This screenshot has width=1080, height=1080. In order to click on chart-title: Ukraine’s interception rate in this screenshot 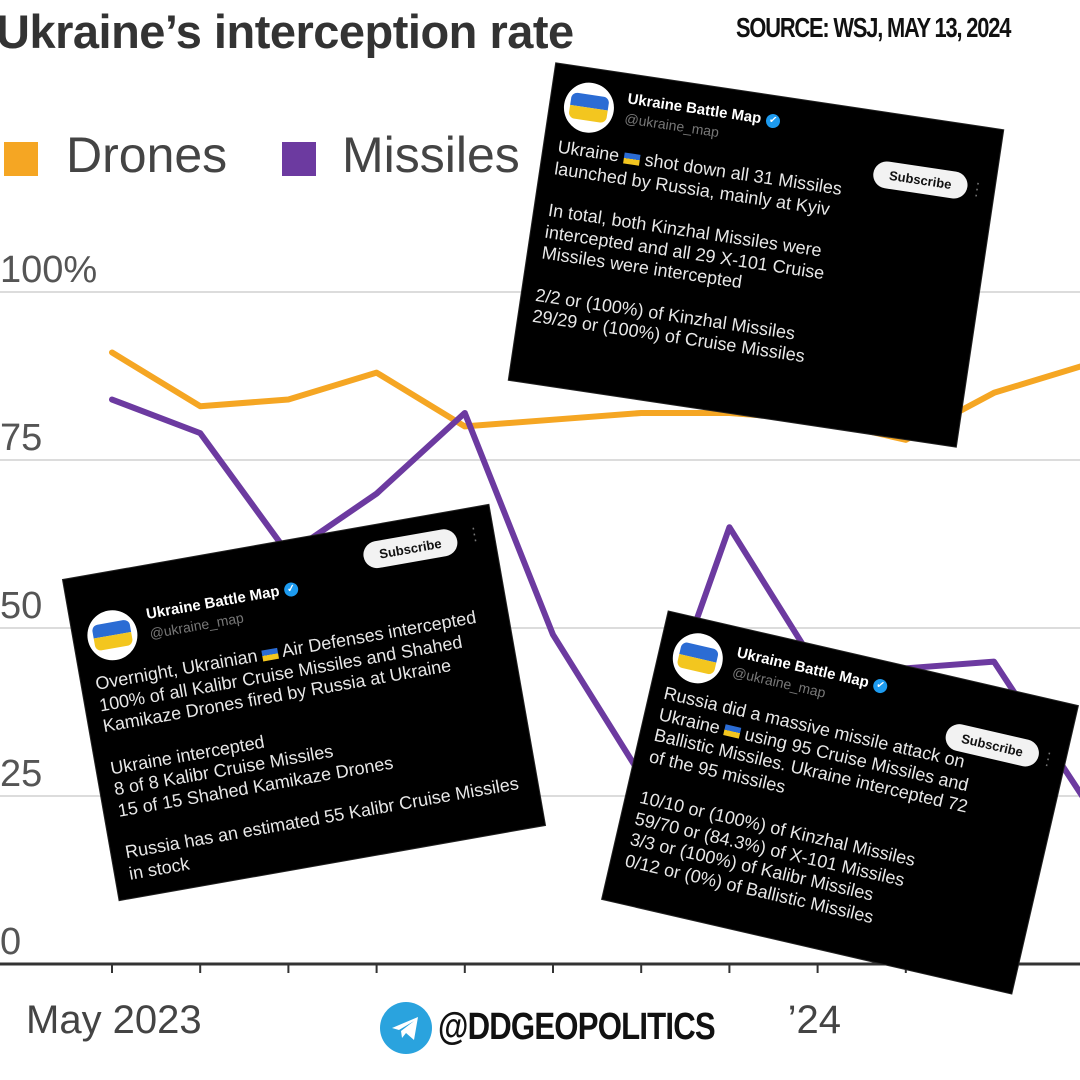, I will do `click(287, 31)`.